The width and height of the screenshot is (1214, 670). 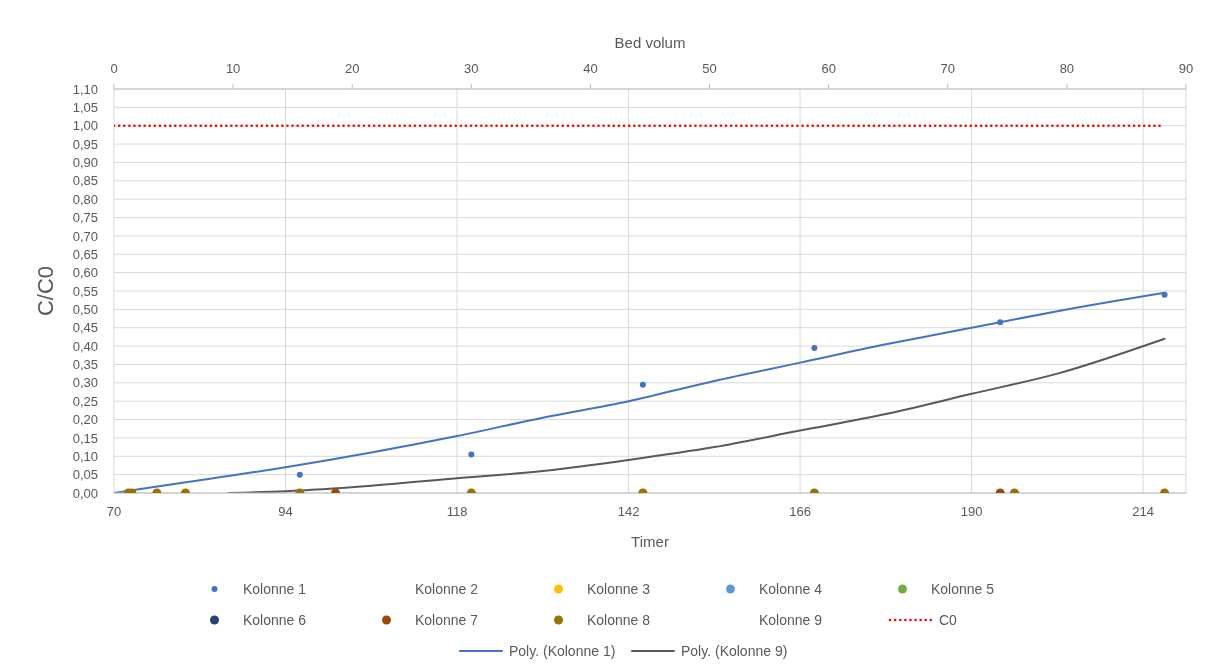 What do you see at coordinates (948, 68) in the screenshot?
I see `x2-tick-label: 70` at bounding box center [948, 68].